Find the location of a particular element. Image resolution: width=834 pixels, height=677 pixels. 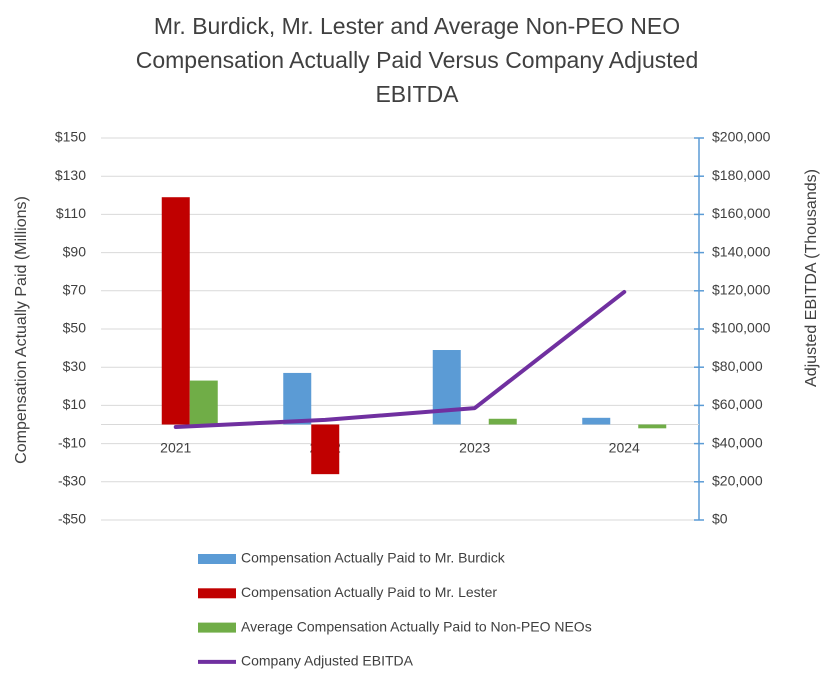

y-tick-label: $70 is located at coordinates (75, 290).